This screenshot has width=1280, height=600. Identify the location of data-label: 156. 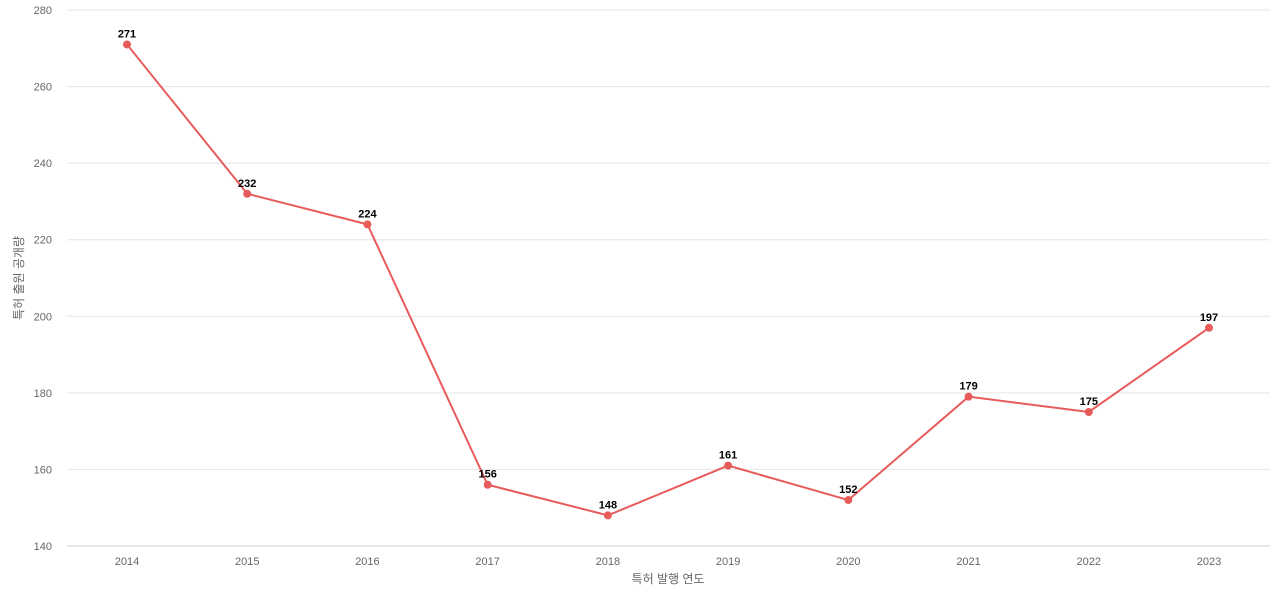
(487, 475).